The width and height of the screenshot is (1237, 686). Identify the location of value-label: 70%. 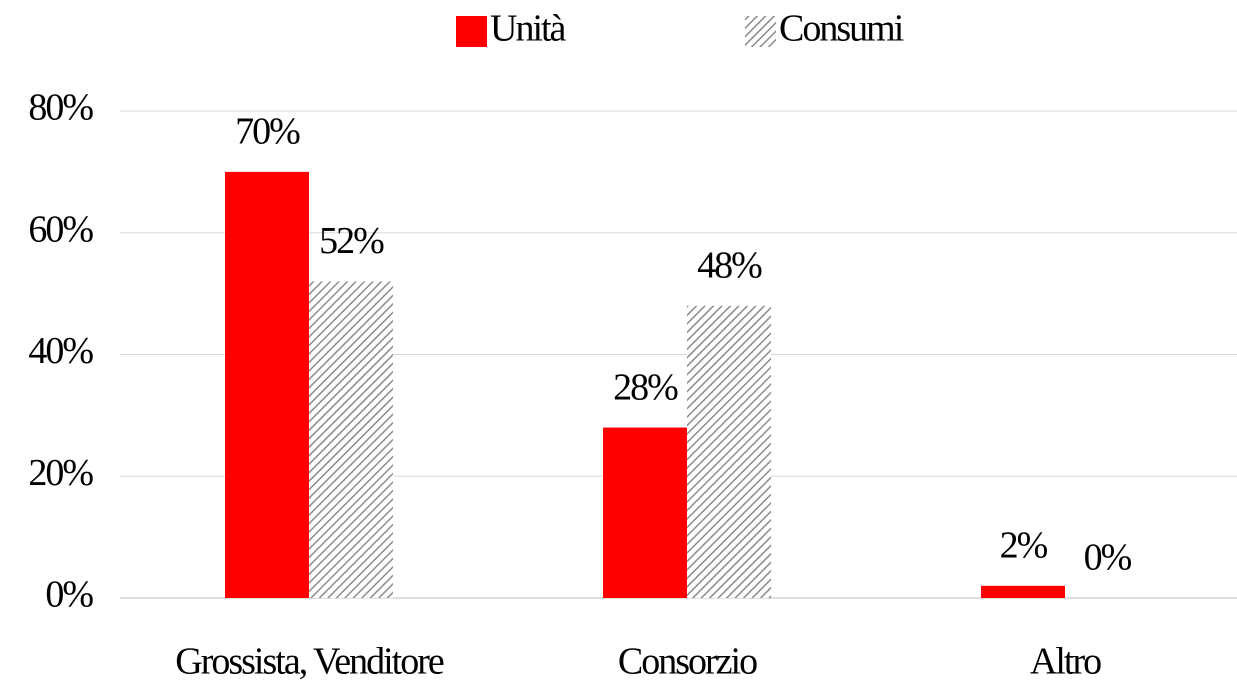
(267, 132).